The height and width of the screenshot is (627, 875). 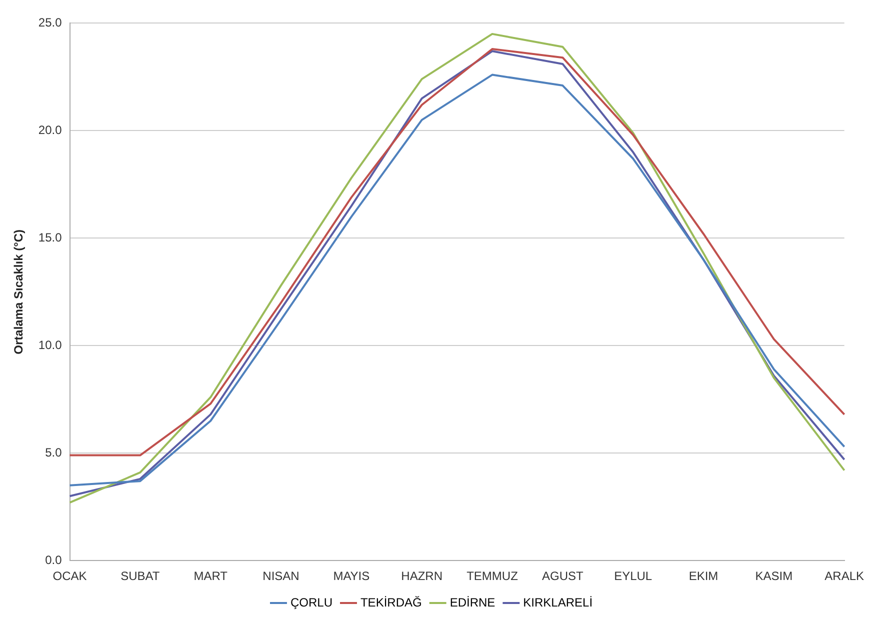 What do you see at coordinates (140, 576) in the screenshot?
I see `x-tick-label: SUBAT` at bounding box center [140, 576].